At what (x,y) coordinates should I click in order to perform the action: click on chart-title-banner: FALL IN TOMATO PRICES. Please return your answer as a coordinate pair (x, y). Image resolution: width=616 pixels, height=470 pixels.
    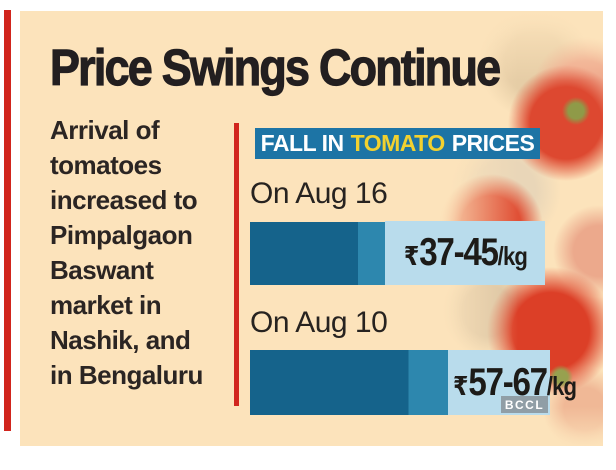
    Looking at the image, I should click on (397, 143).